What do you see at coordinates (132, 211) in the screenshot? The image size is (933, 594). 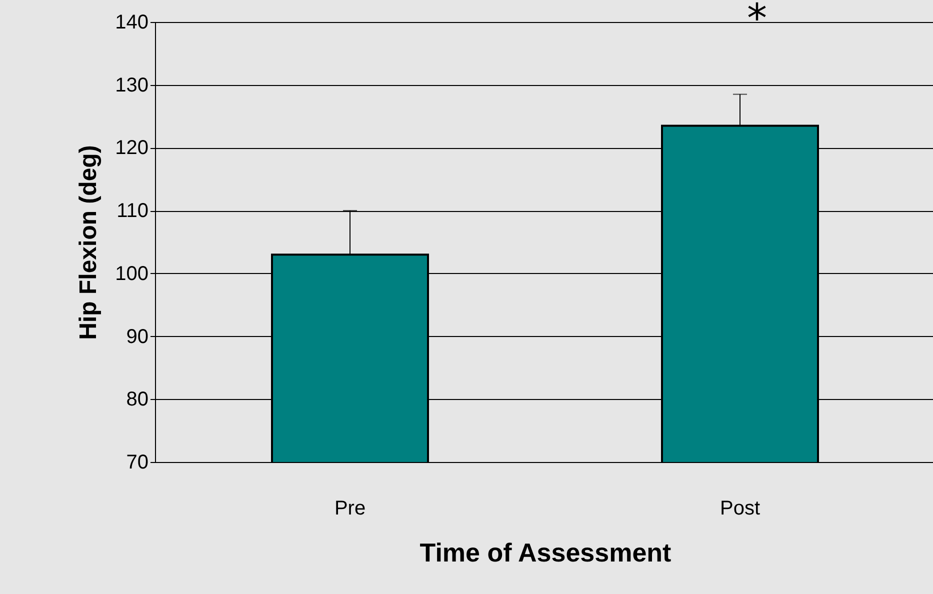 I see `y-tick-label: 110` at bounding box center [132, 211].